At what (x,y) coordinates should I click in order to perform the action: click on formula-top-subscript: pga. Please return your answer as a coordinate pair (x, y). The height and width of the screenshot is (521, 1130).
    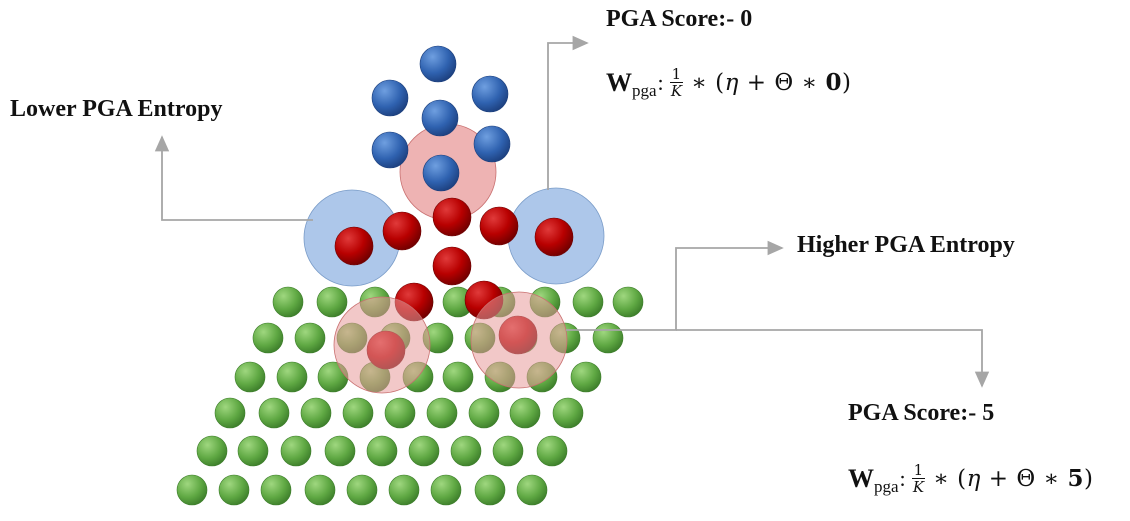
    Looking at the image, I should click on (644, 90).